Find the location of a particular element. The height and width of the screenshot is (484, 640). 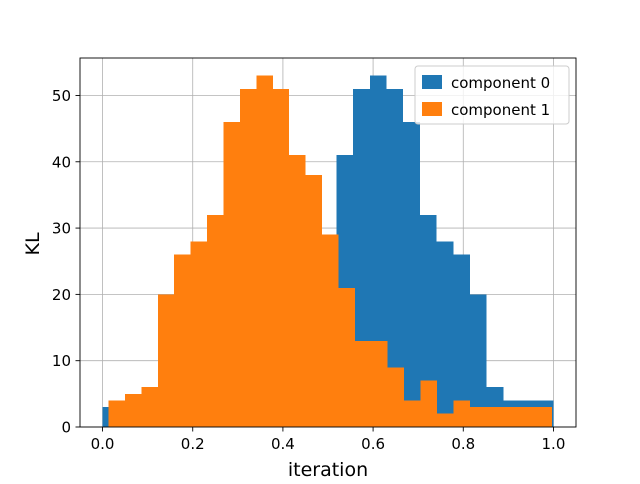

legend: component 0 component 1 is located at coordinates (492, 95).